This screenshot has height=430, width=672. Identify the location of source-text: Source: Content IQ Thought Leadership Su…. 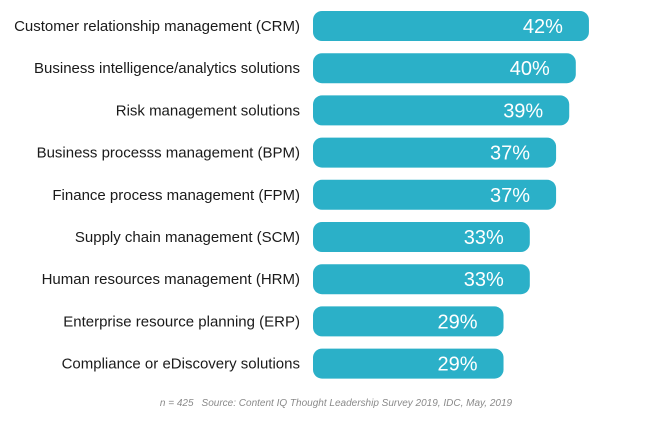
(357, 403).